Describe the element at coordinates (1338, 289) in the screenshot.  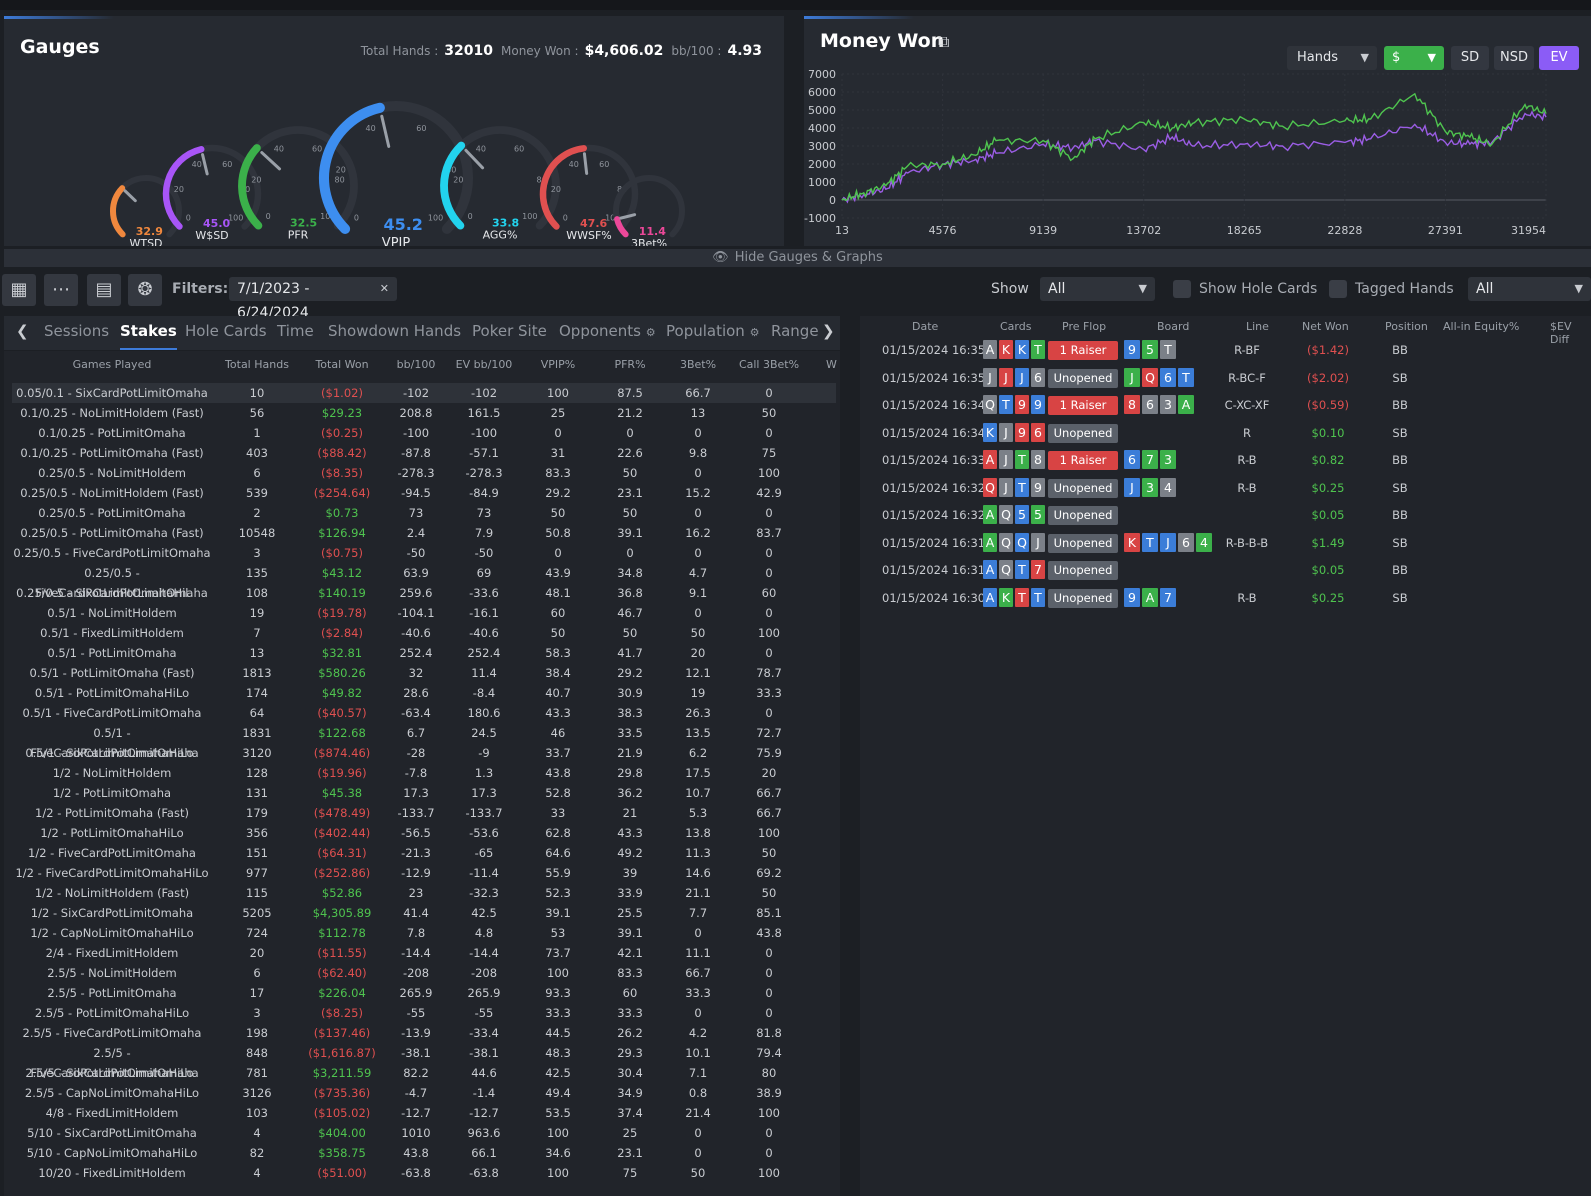
I see `tagged-hands-checkbox` at that location.